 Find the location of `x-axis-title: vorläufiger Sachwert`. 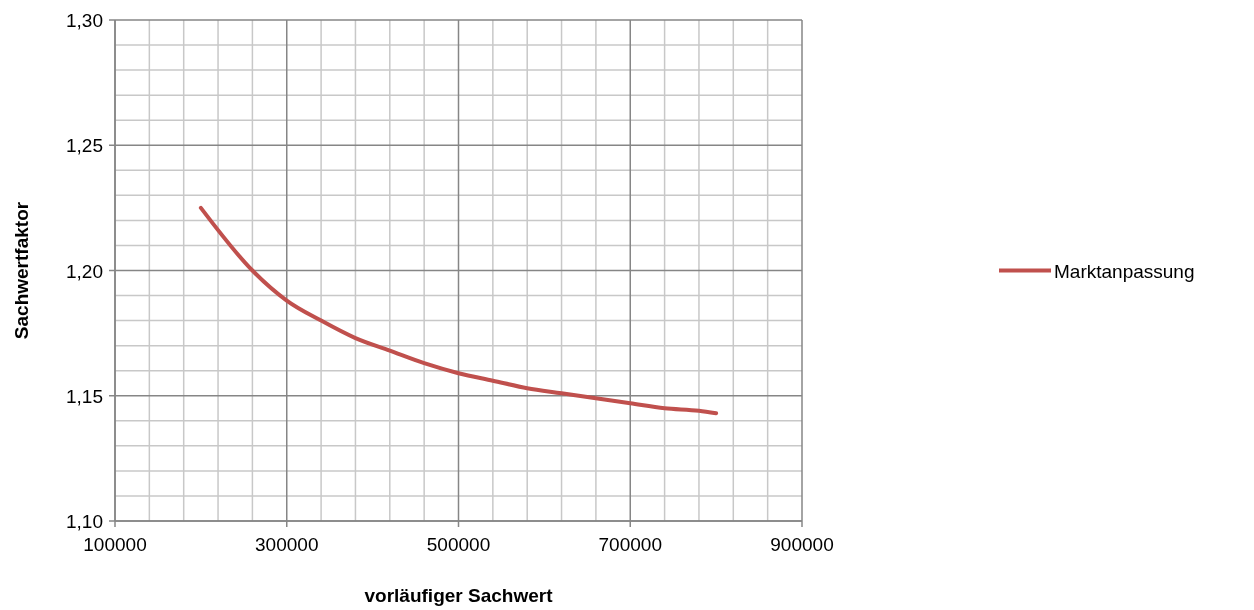

x-axis-title: vorläufiger Sachwert is located at coordinates (459, 595).